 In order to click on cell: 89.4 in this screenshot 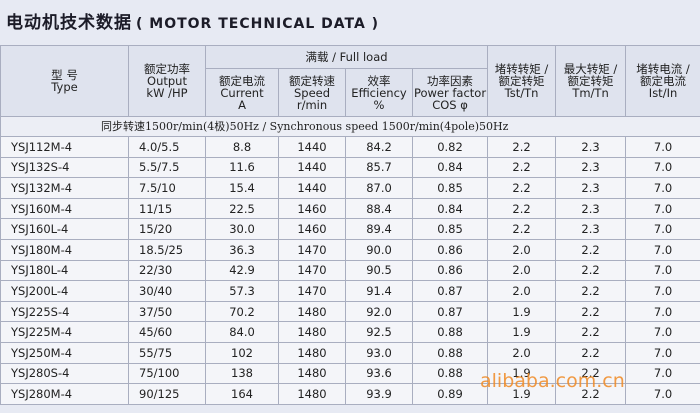, I will do `click(379, 229)`.